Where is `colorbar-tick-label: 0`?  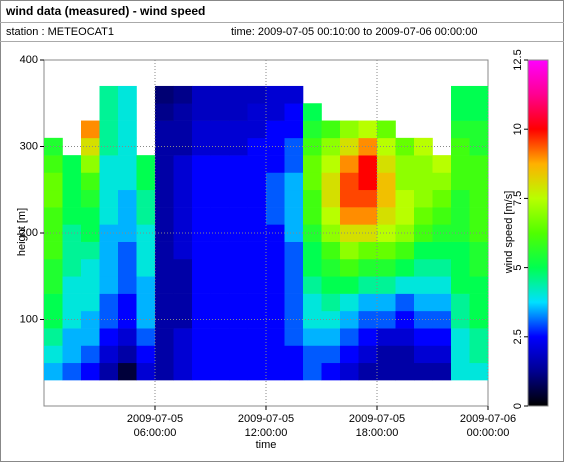
colorbar-tick-label: 0 is located at coordinates (518, 406).